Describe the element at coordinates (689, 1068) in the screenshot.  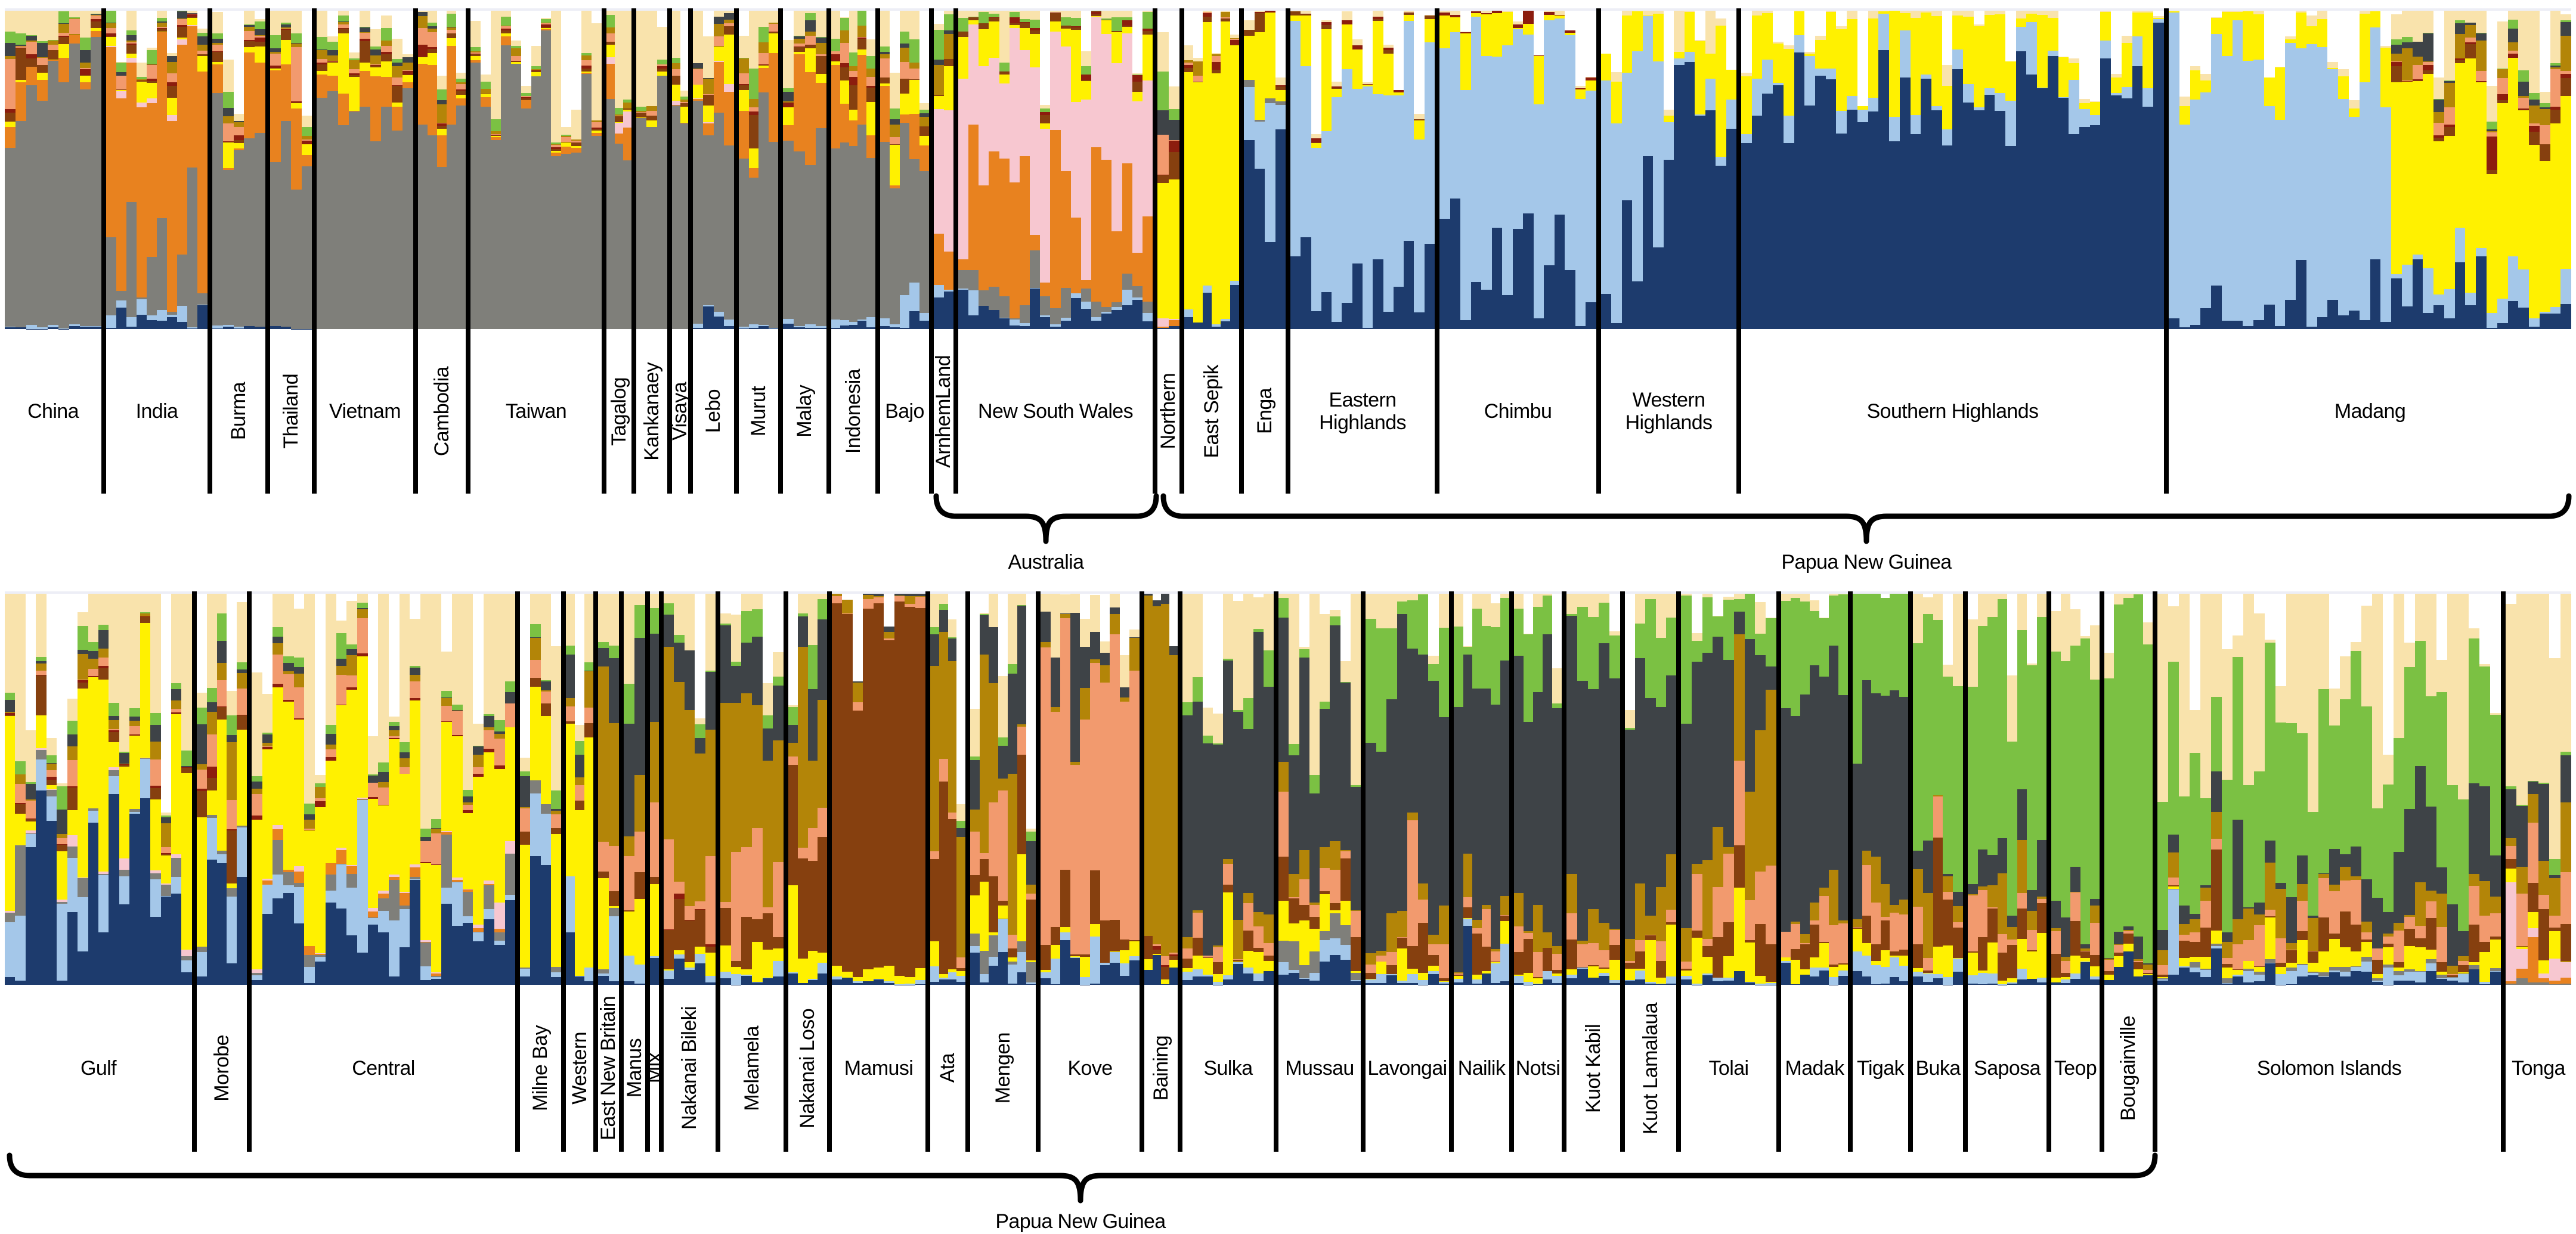
I see `population-label: Nakanai Bileki` at that location.